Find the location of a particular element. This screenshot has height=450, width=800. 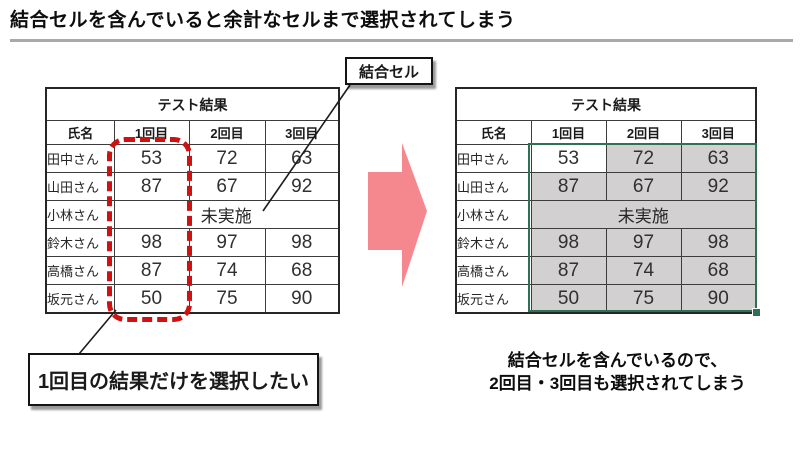

cell-value: 92 is located at coordinates (302, 186).